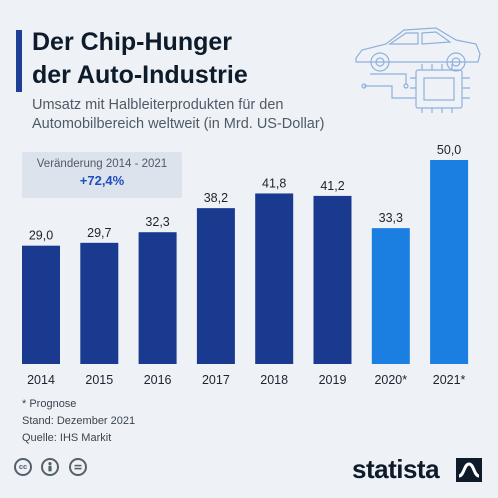 This screenshot has width=498, height=498. I want to click on bar-value-label: 29,7, so click(99, 233).